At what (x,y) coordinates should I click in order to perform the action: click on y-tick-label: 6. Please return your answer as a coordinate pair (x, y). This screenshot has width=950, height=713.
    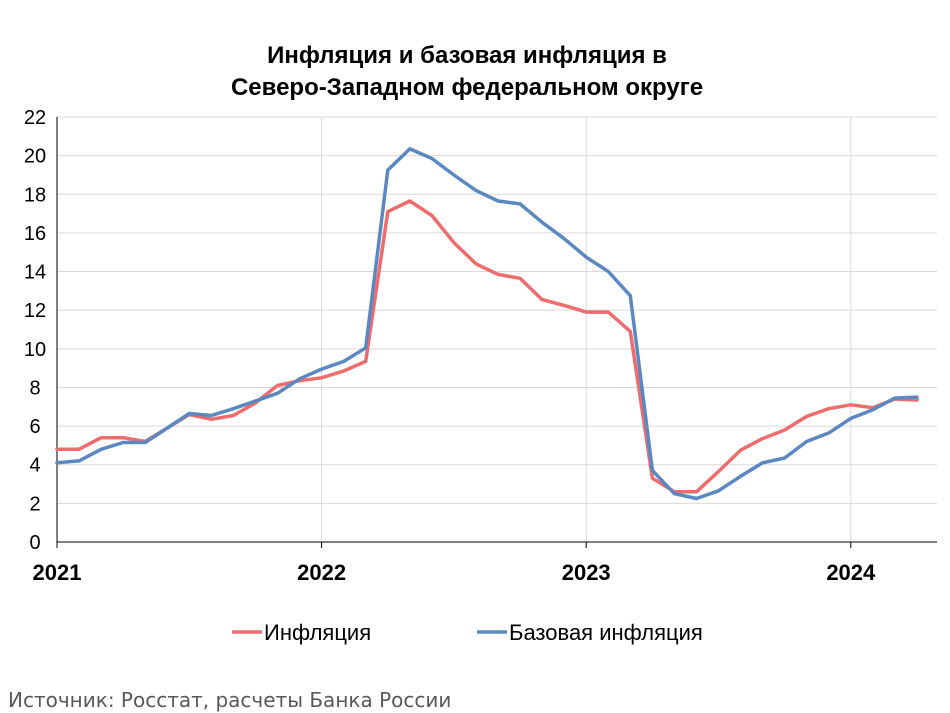
    Looking at the image, I should click on (34, 427).